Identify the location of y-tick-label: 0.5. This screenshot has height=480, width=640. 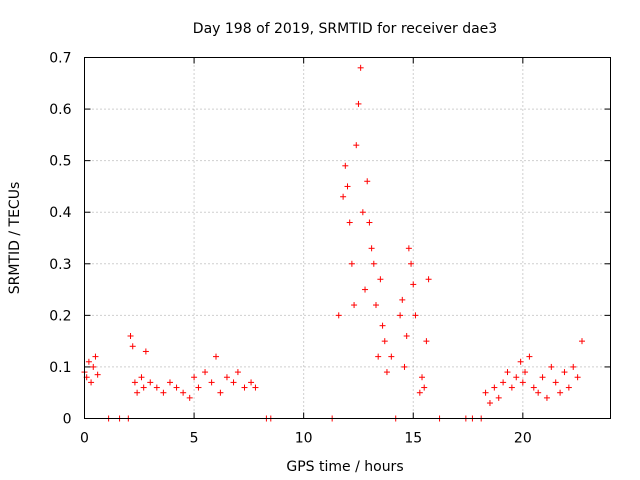
(60, 162).